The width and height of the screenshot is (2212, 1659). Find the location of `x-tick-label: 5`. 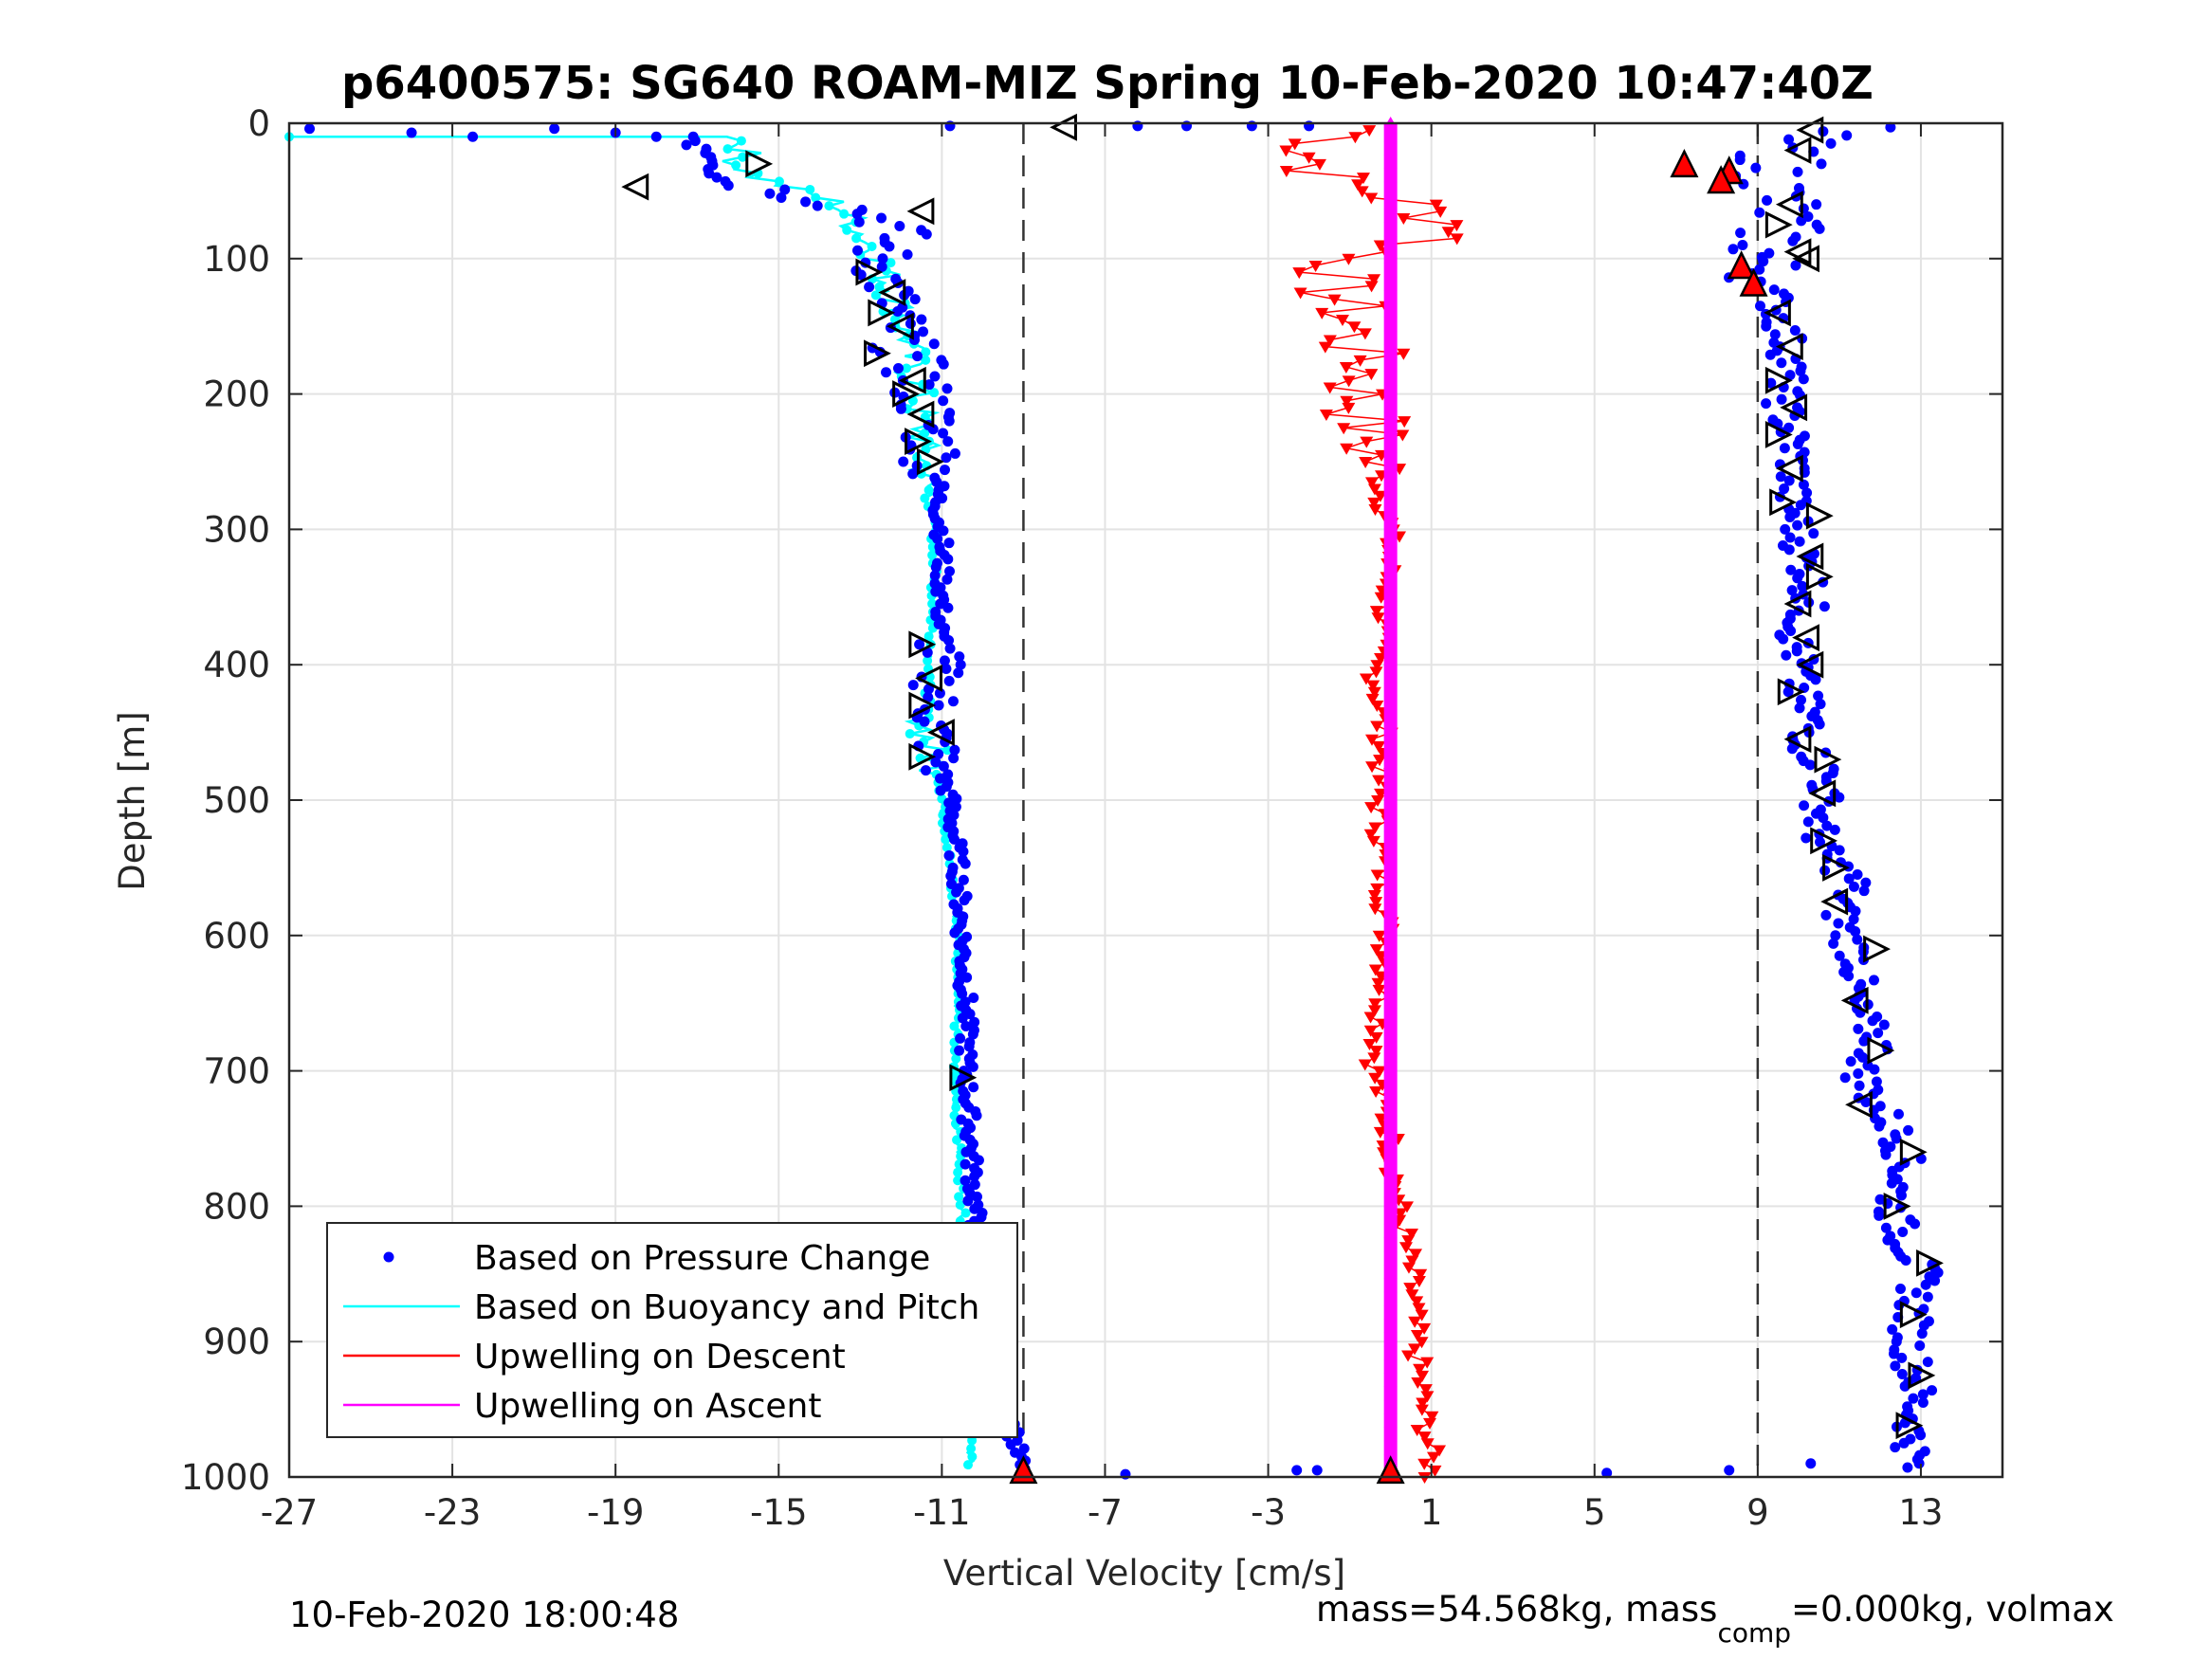

x-tick-label: 5 is located at coordinates (1594, 1512).